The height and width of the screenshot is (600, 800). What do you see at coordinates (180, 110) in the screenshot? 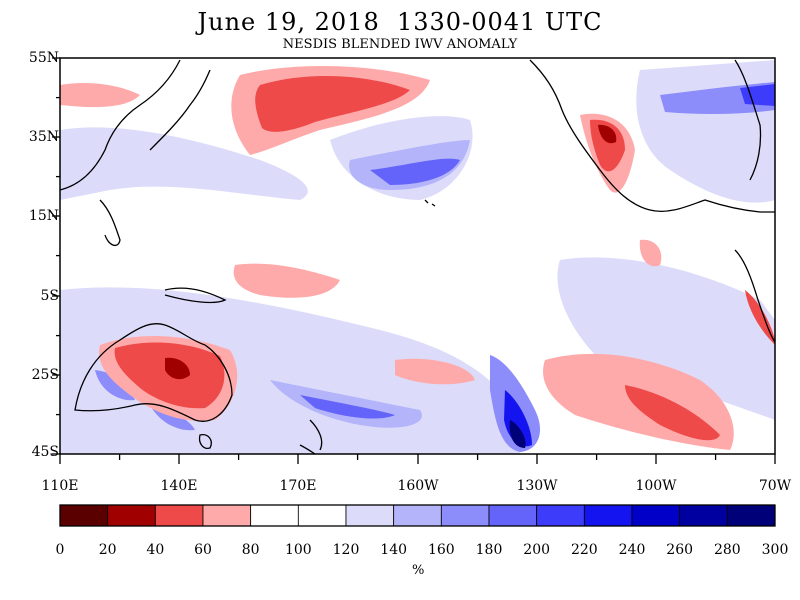
I see `japan-coast` at bounding box center [180, 110].